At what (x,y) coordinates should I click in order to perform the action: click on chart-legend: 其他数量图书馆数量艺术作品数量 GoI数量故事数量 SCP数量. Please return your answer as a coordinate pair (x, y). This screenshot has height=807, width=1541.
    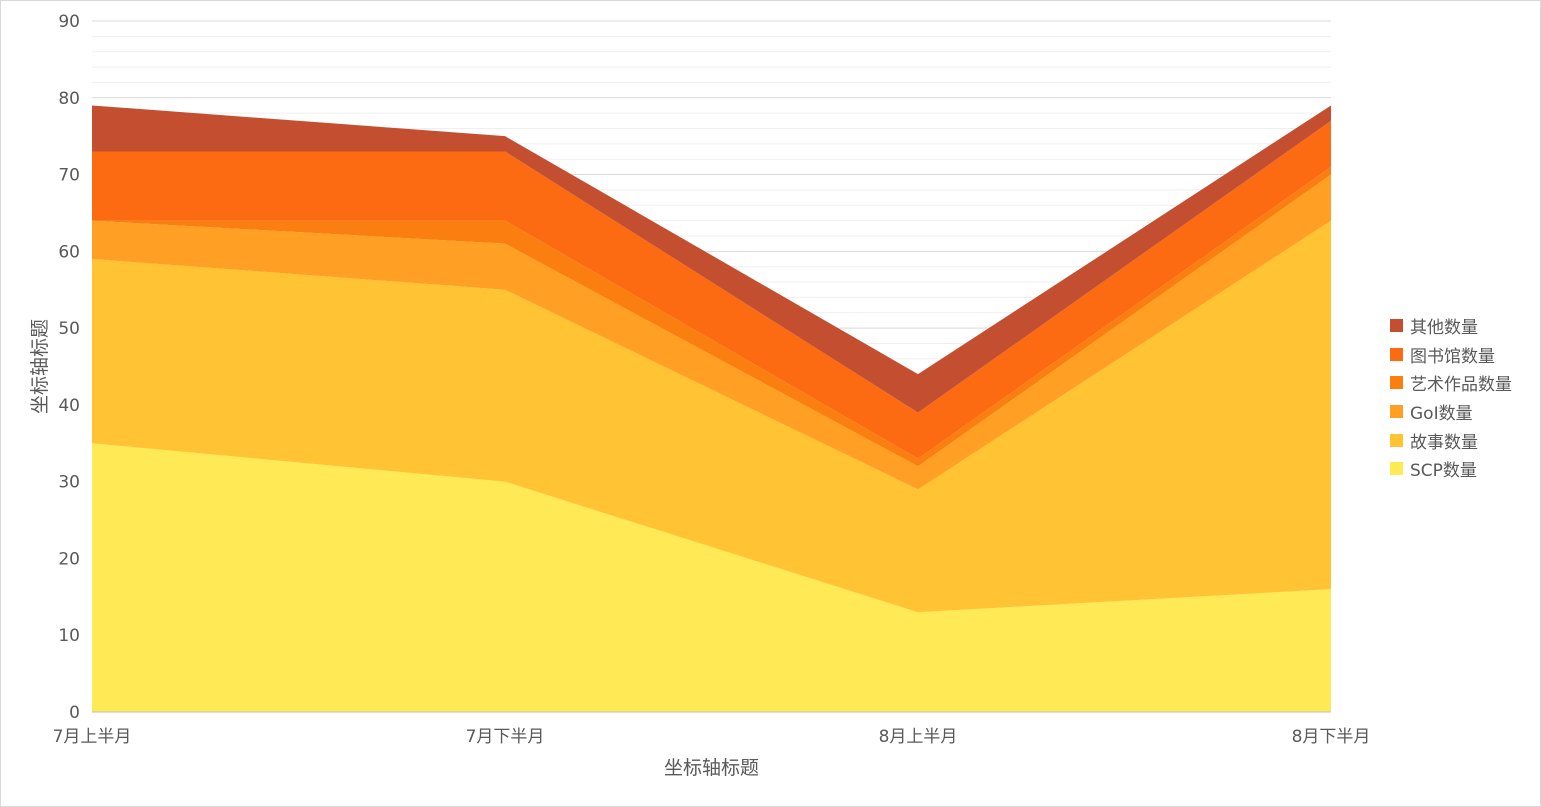
    Looking at the image, I should click on (1451, 397).